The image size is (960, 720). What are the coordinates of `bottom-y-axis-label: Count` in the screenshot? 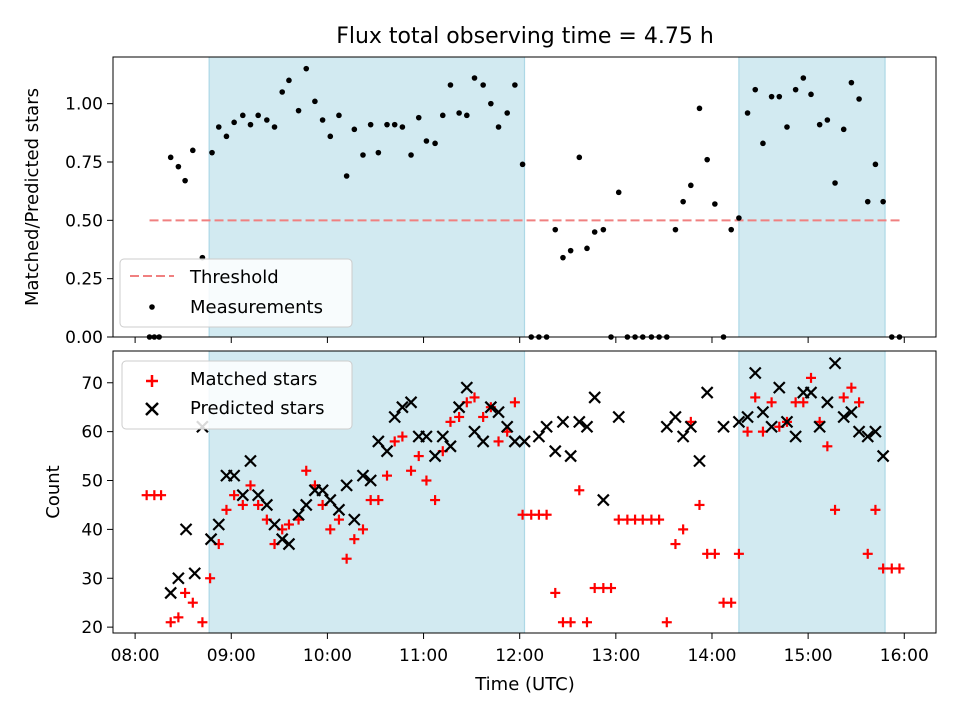 It's located at (53, 491).